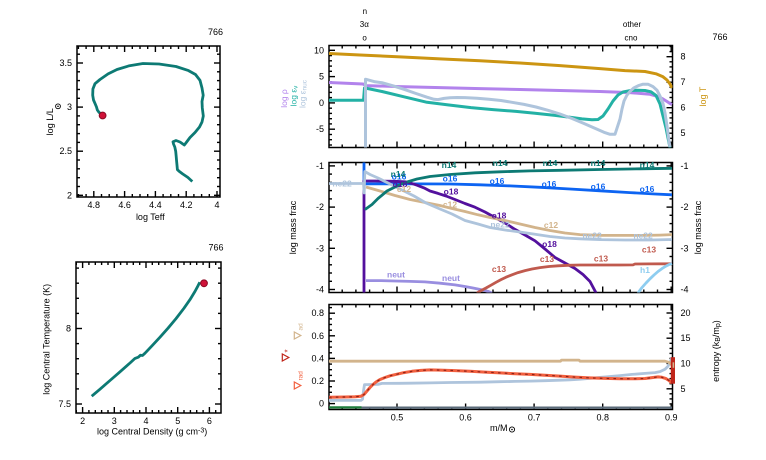  I want to click on svg-text: other, so click(632, 24).